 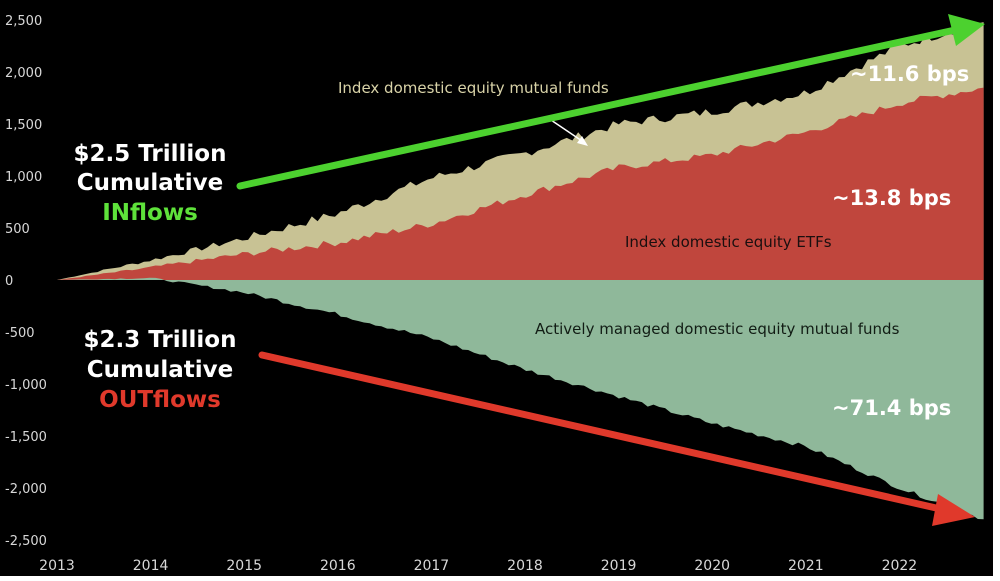 What do you see at coordinates (953, 510) in the screenshot?
I see `outflow-arrowhead` at bounding box center [953, 510].